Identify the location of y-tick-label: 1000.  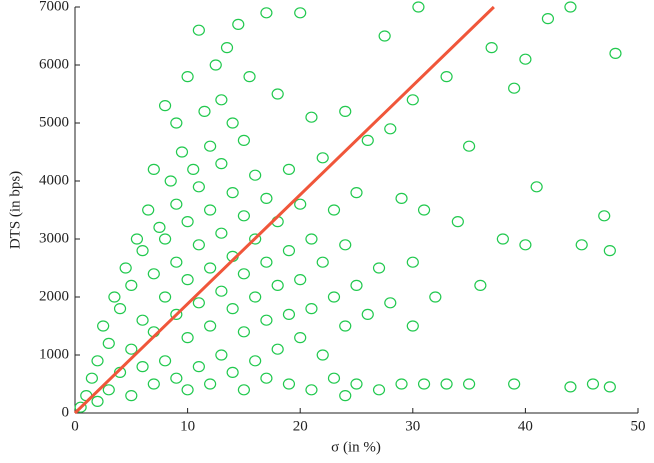
(54, 354).